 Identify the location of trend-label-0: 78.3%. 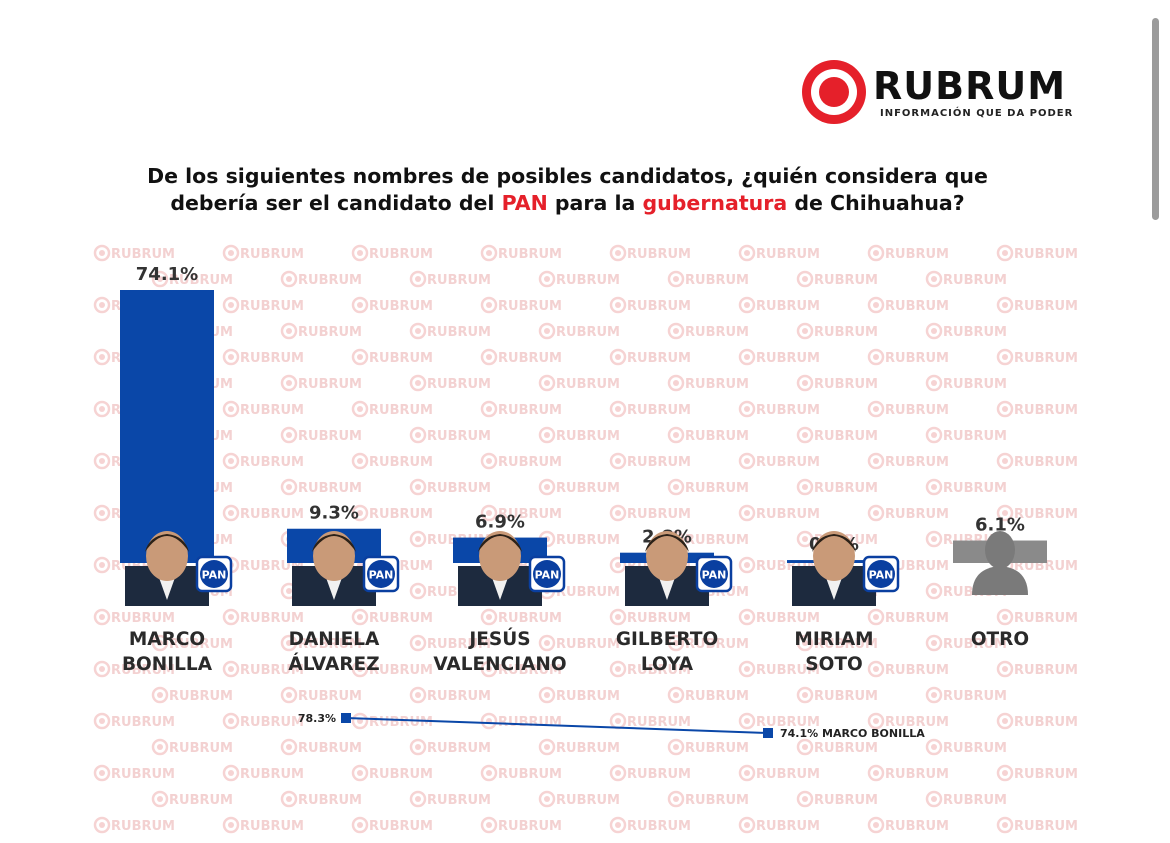
(317, 718).